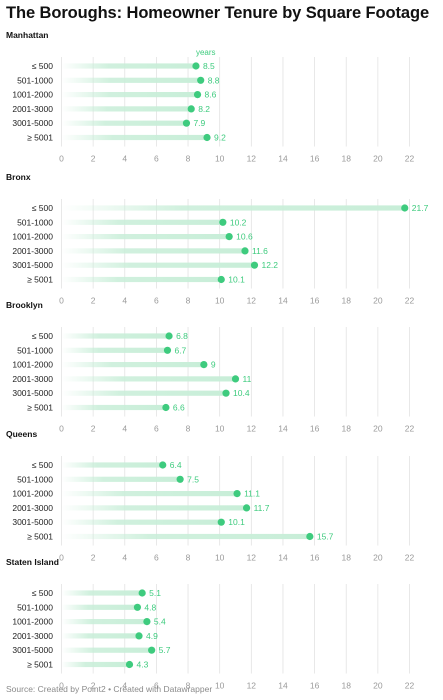 The width and height of the screenshot is (443, 700). What do you see at coordinates (180, 350) in the screenshot?
I see `value-label: 6.7` at bounding box center [180, 350].